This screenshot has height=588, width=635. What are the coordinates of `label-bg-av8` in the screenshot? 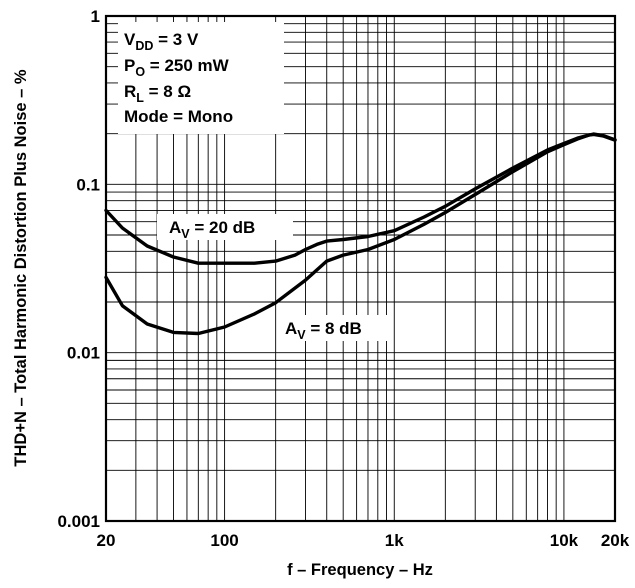 It's located at (333, 328).